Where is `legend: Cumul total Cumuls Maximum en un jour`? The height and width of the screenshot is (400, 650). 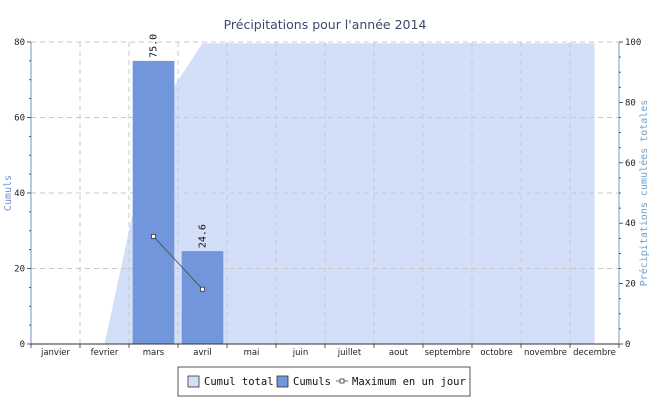
legend: Cumul total Cumuls Maximum en un jour is located at coordinates (324, 381).